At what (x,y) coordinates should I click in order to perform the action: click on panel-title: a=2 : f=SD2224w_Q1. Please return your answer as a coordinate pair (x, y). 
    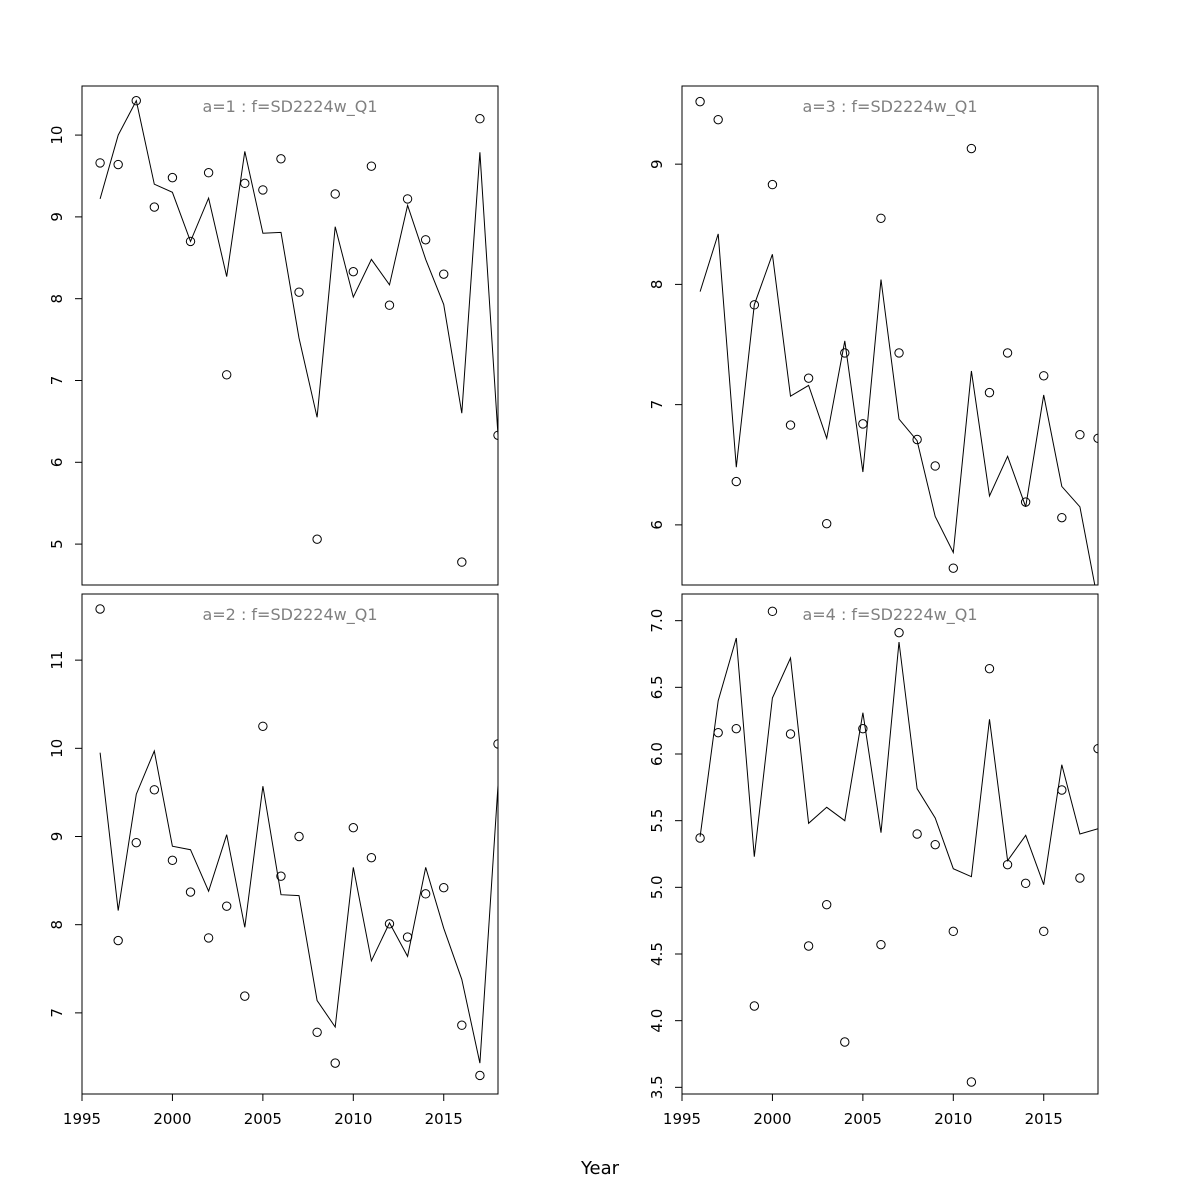
    Looking at the image, I should click on (289, 615).